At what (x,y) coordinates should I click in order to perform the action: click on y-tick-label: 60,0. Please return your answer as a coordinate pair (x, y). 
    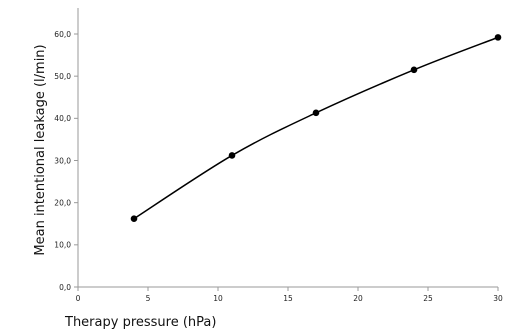
    Looking at the image, I should click on (62, 34).